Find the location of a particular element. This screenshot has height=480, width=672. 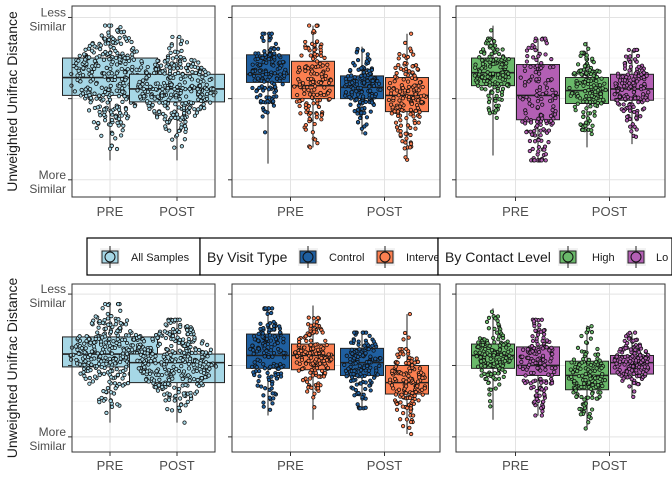

legend-label-low: Lo is located at coordinates (662, 258).